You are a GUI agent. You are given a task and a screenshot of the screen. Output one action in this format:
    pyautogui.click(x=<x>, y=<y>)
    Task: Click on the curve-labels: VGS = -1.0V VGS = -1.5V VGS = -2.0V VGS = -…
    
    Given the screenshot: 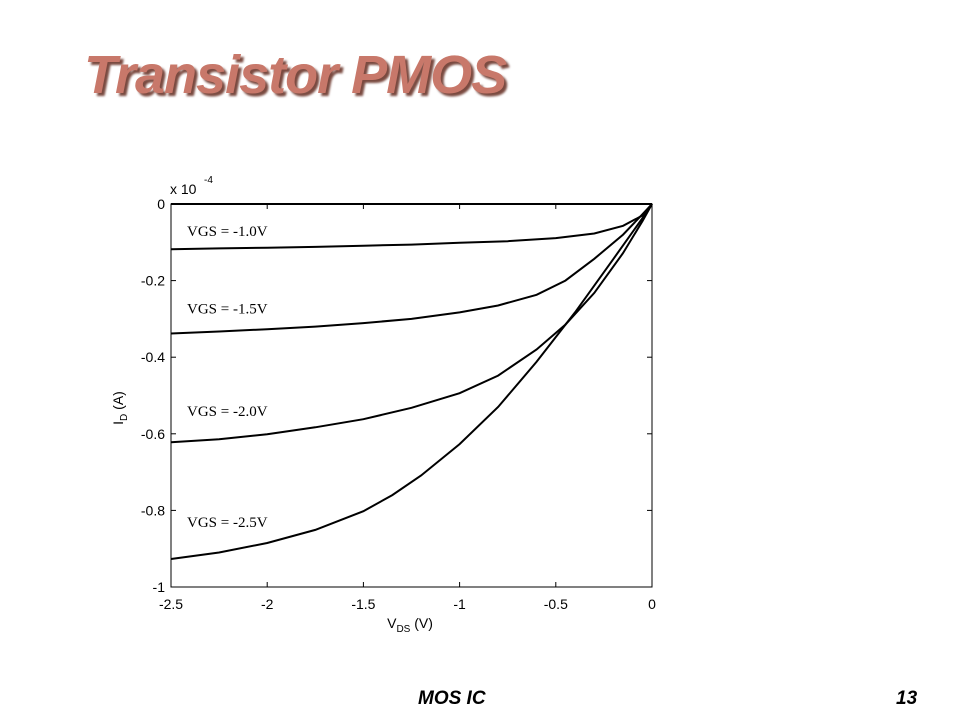 What is the action you would take?
    pyautogui.click(x=227, y=377)
    